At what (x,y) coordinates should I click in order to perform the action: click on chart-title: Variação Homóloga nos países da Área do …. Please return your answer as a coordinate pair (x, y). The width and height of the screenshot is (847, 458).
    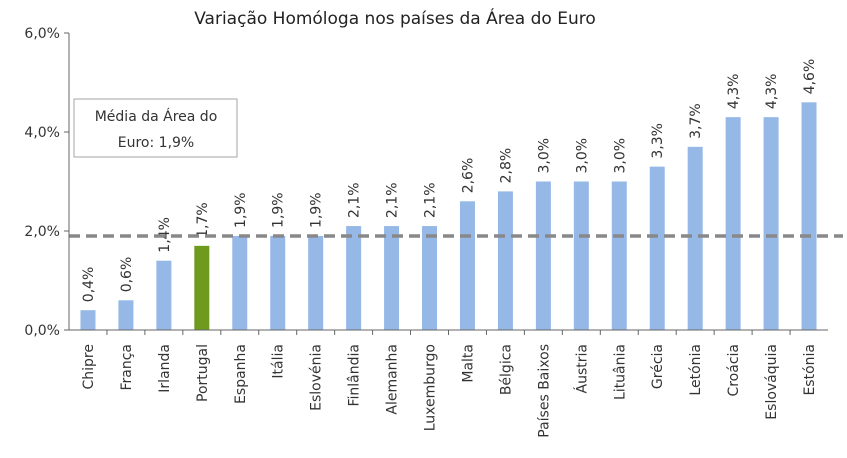
    Looking at the image, I should click on (395, 18).